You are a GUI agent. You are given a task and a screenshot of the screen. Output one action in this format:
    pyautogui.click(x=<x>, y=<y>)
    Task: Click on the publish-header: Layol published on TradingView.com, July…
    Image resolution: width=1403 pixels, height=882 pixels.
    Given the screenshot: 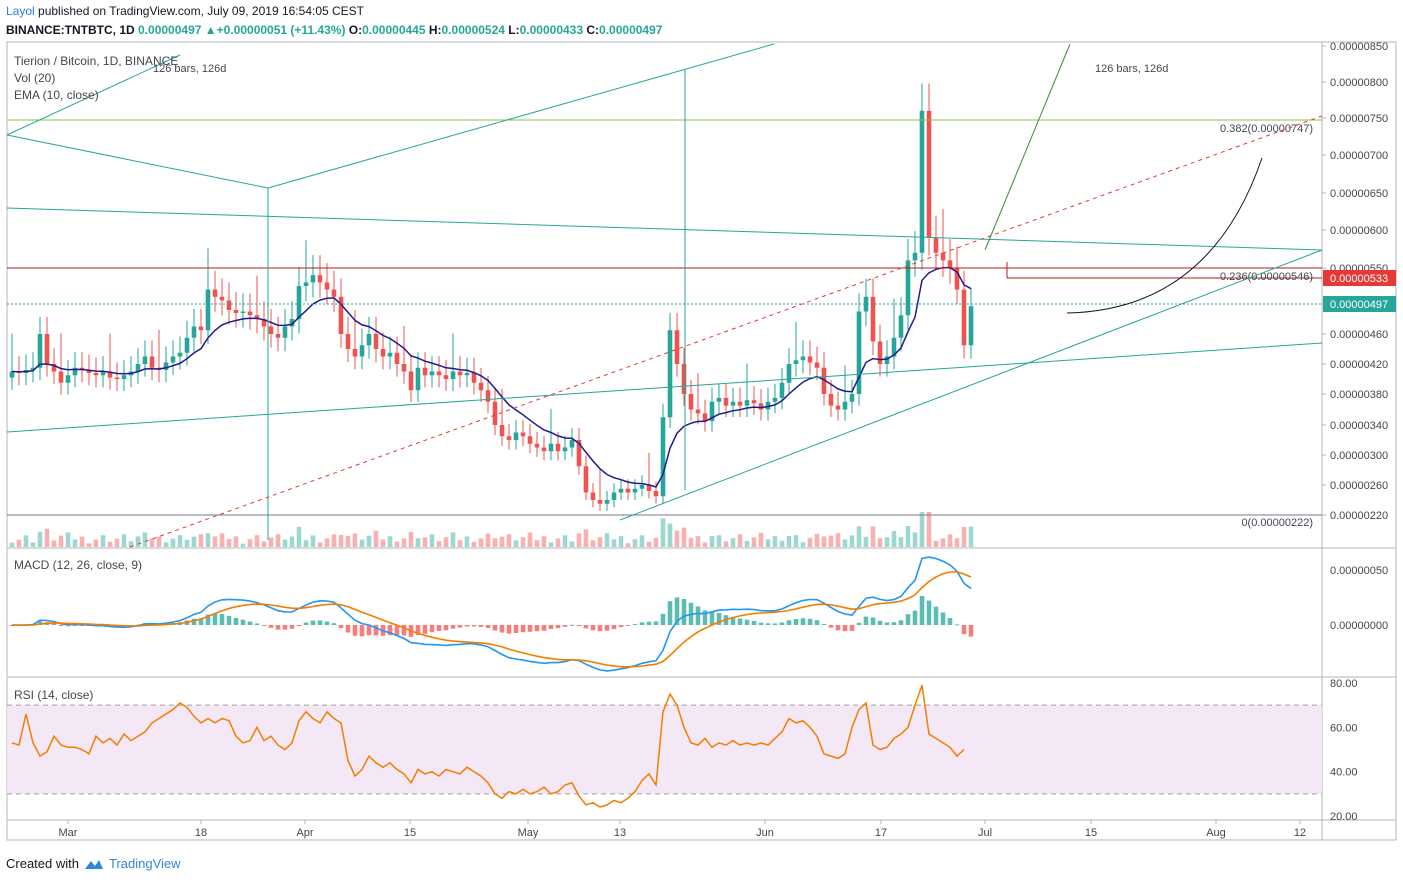 What is the action you would take?
    pyautogui.click(x=185, y=11)
    